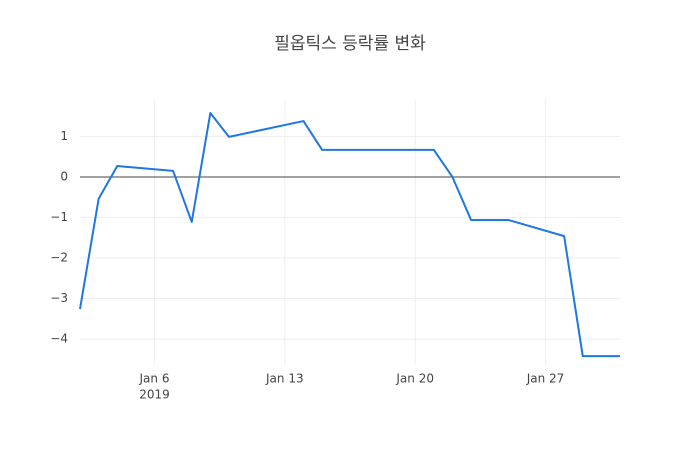  What do you see at coordinates (64, 136) in the screenshot?
I see `y-tick-label: 1` at bounding box center [64, 136].